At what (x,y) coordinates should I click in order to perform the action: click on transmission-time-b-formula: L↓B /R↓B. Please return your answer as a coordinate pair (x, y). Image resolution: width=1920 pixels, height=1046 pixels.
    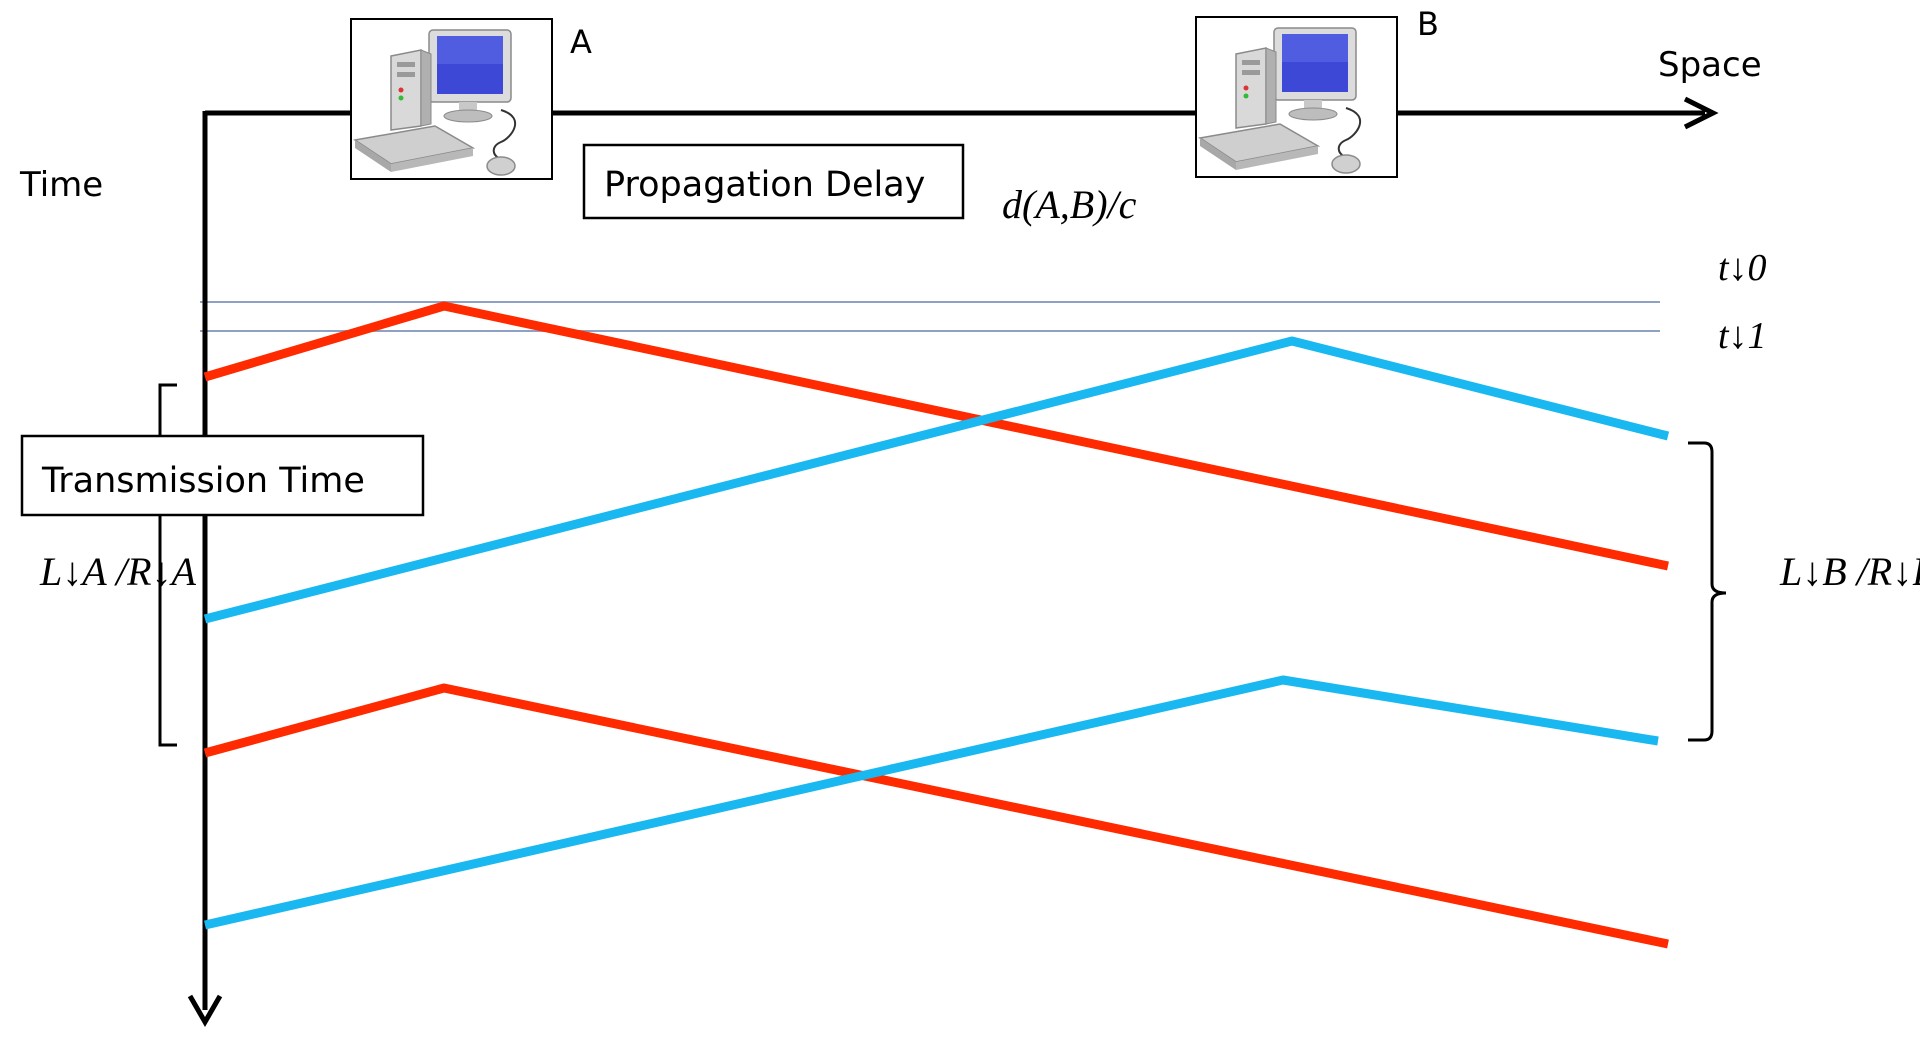
    Looking at the image, I should click on (1849, 571).